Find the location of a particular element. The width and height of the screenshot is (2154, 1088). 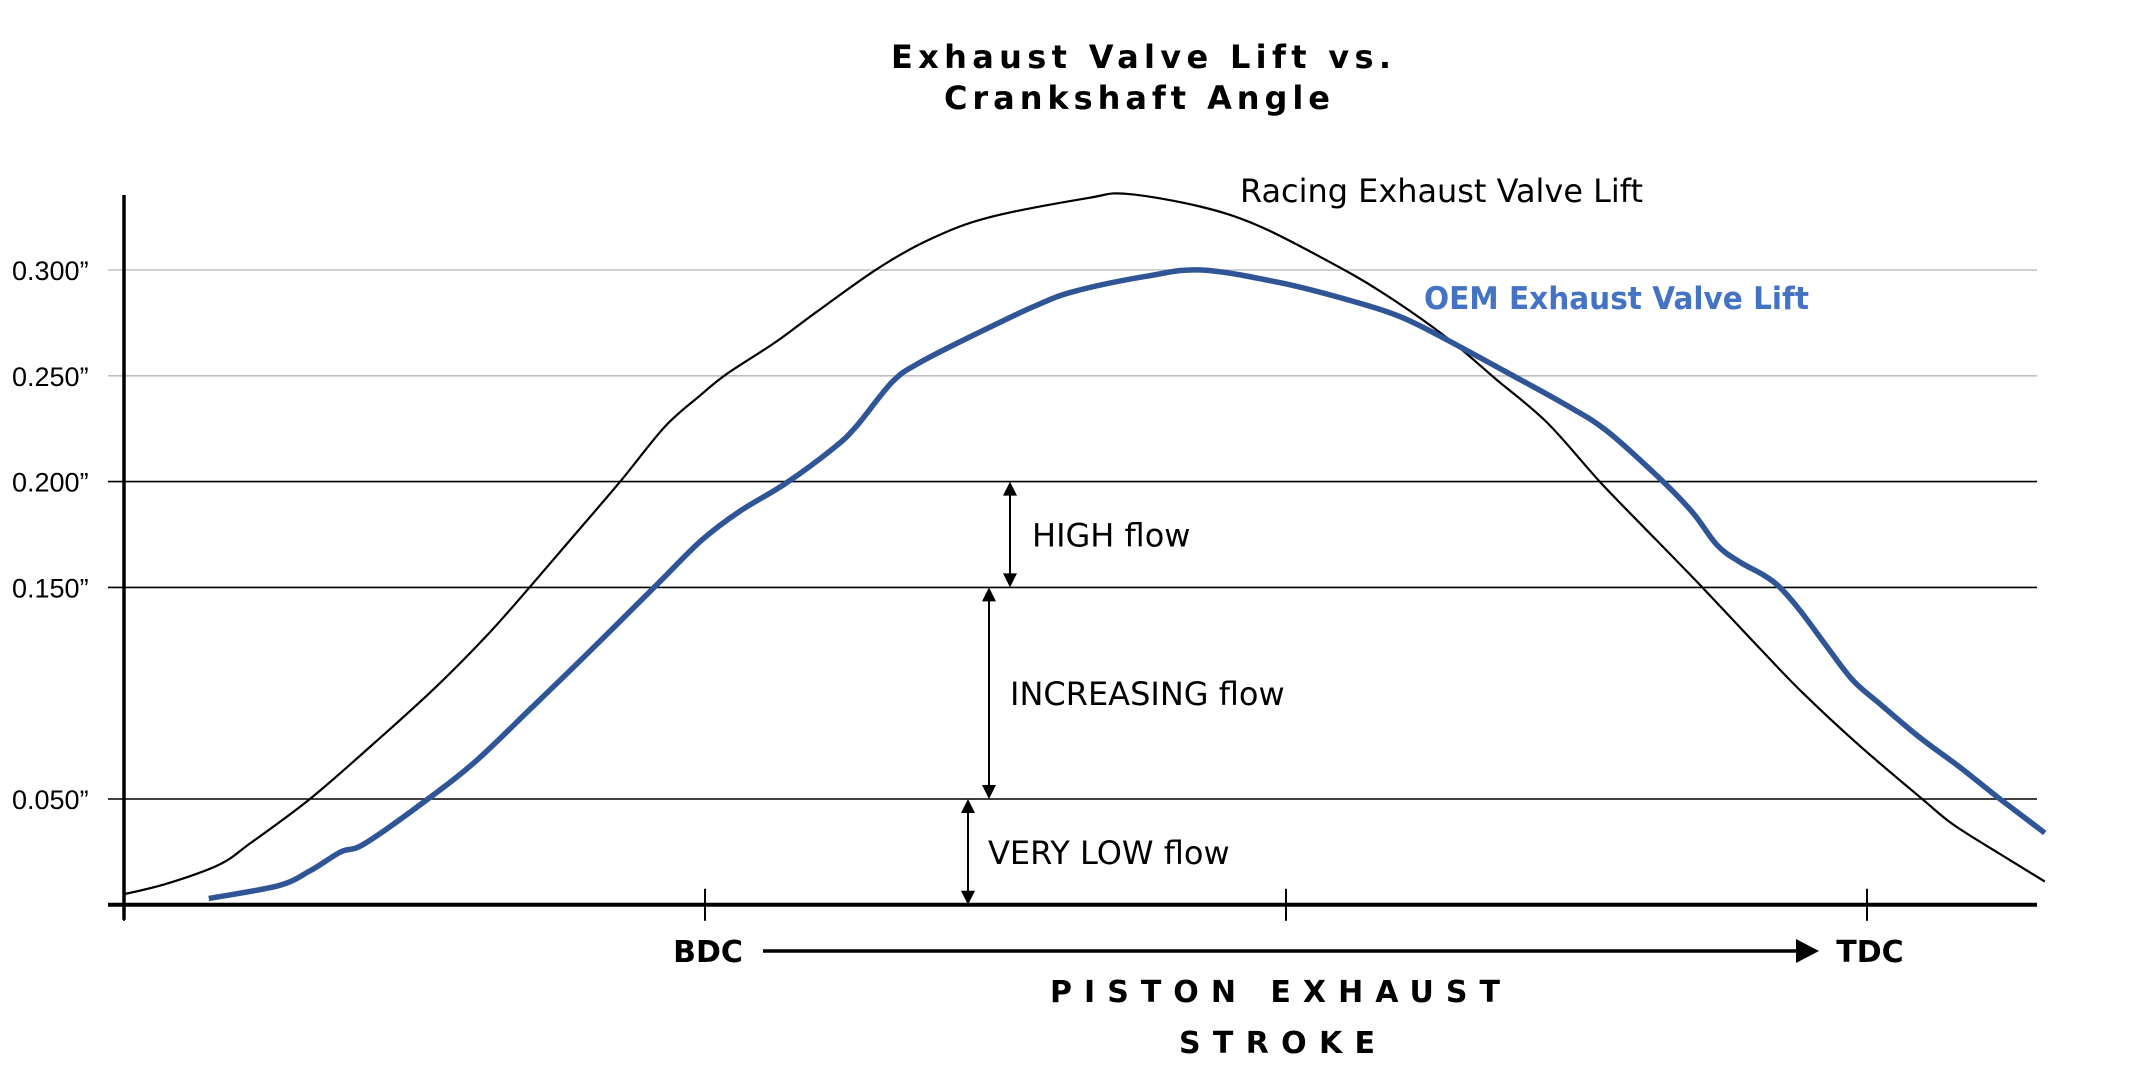

y-tick-label: 0.150” is located at coordinates (50, 588).